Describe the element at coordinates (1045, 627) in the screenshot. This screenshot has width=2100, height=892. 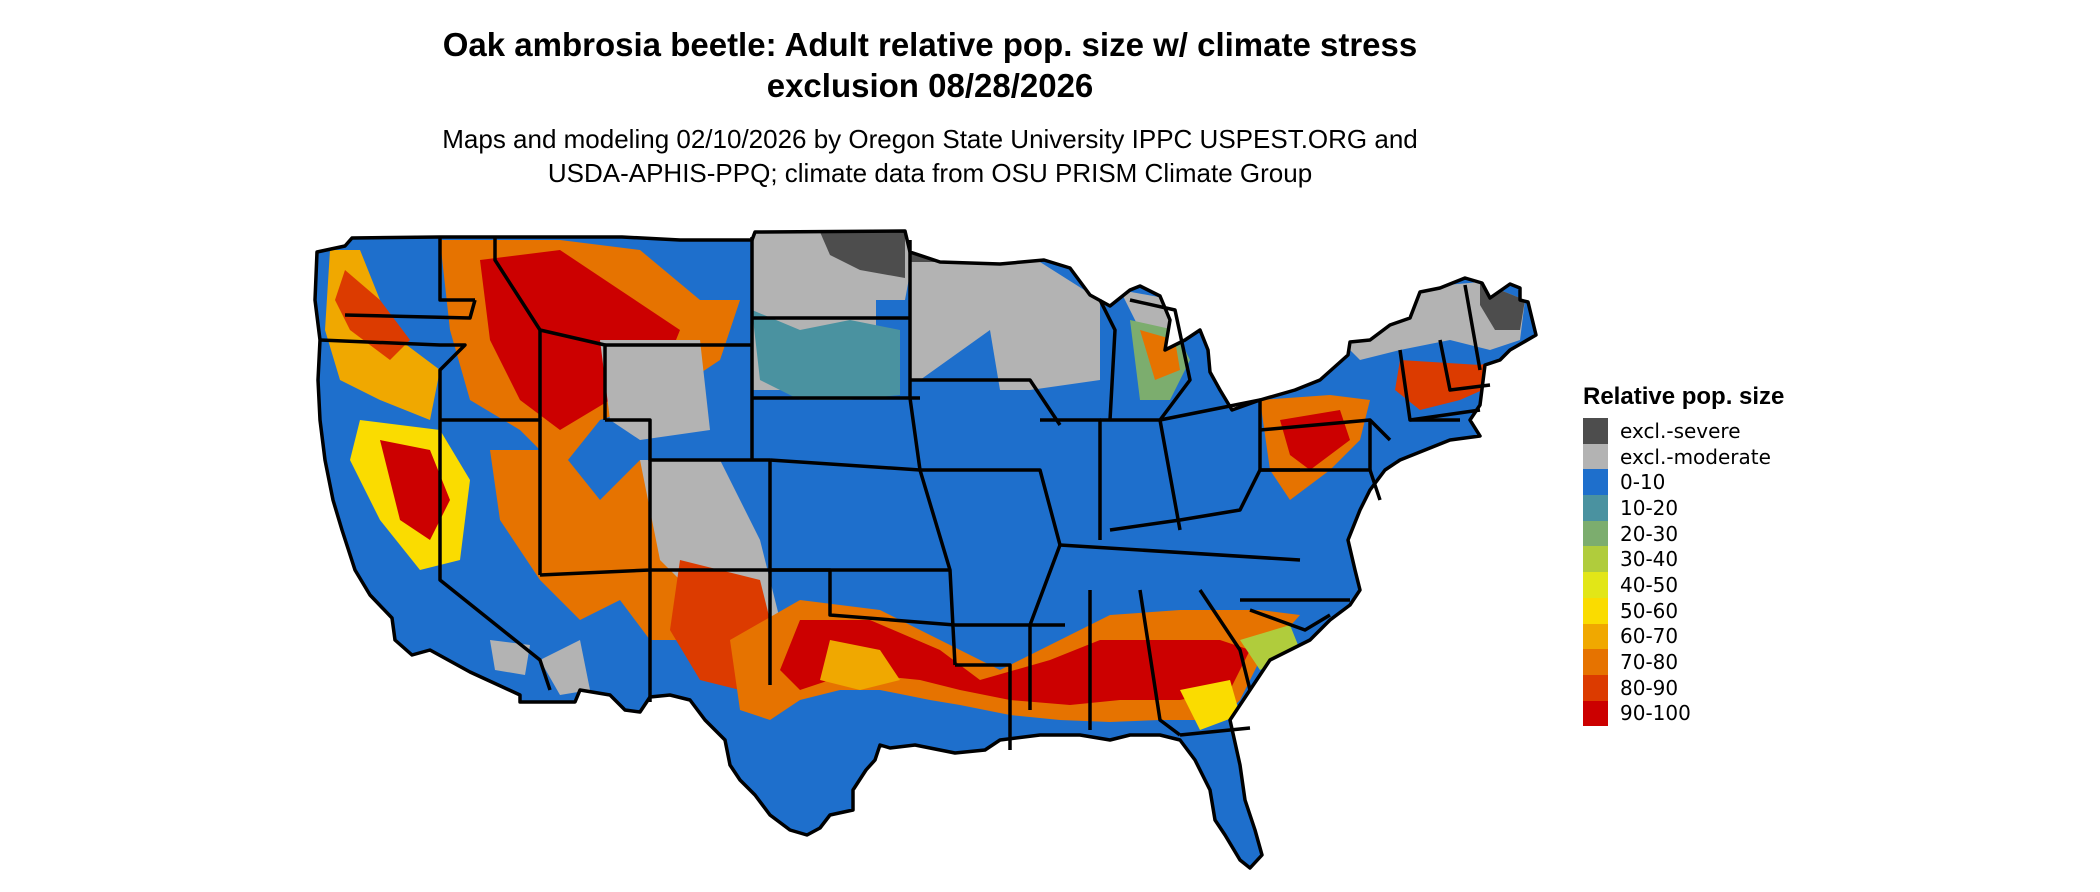
I see `border-ms-river` at that location.